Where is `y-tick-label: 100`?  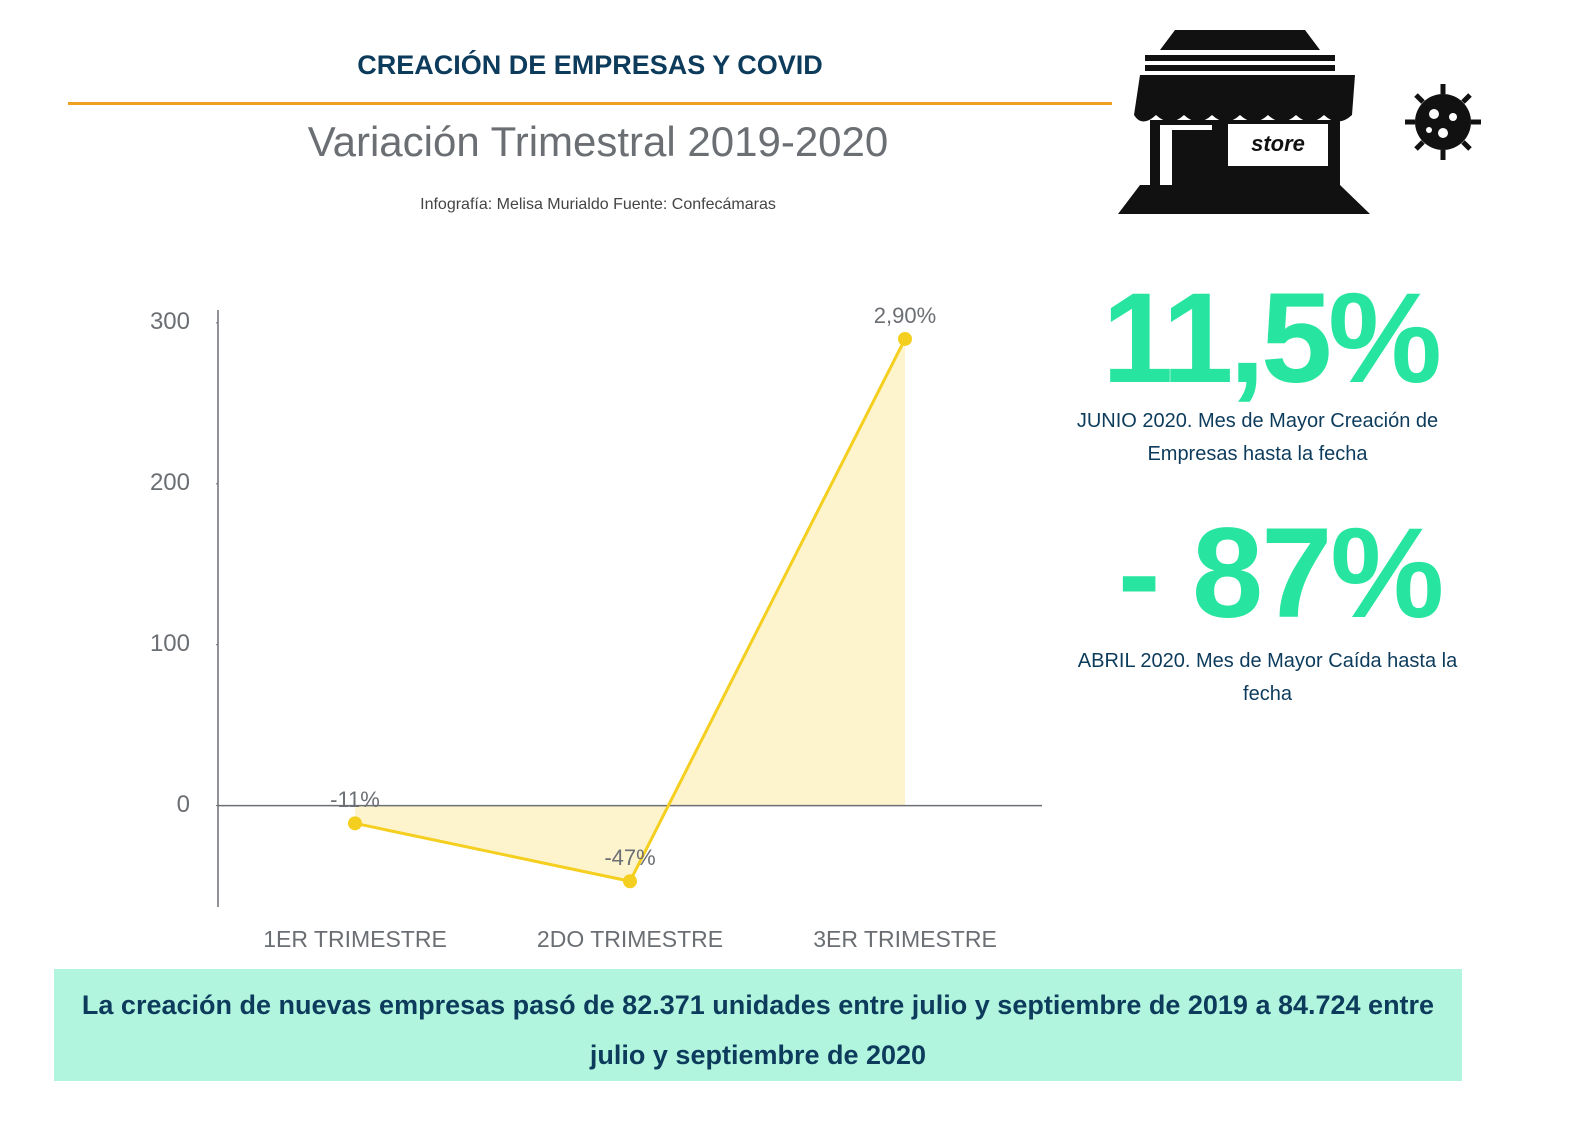 y-tick-label: 100 is located at coordinates (170, 643).